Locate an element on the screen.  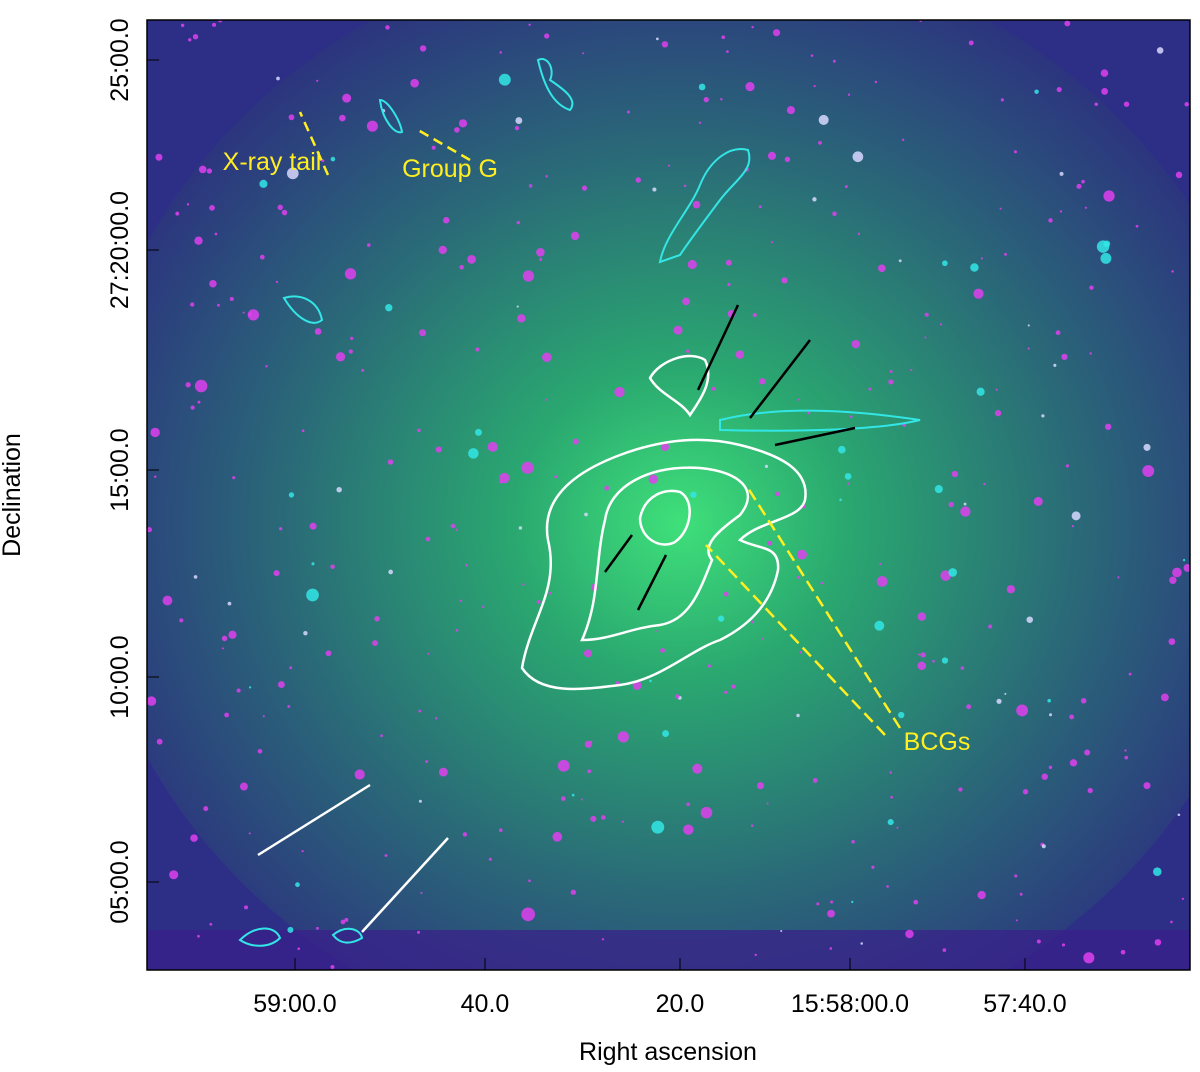
xray-contours is located at coordinates (663, 522).